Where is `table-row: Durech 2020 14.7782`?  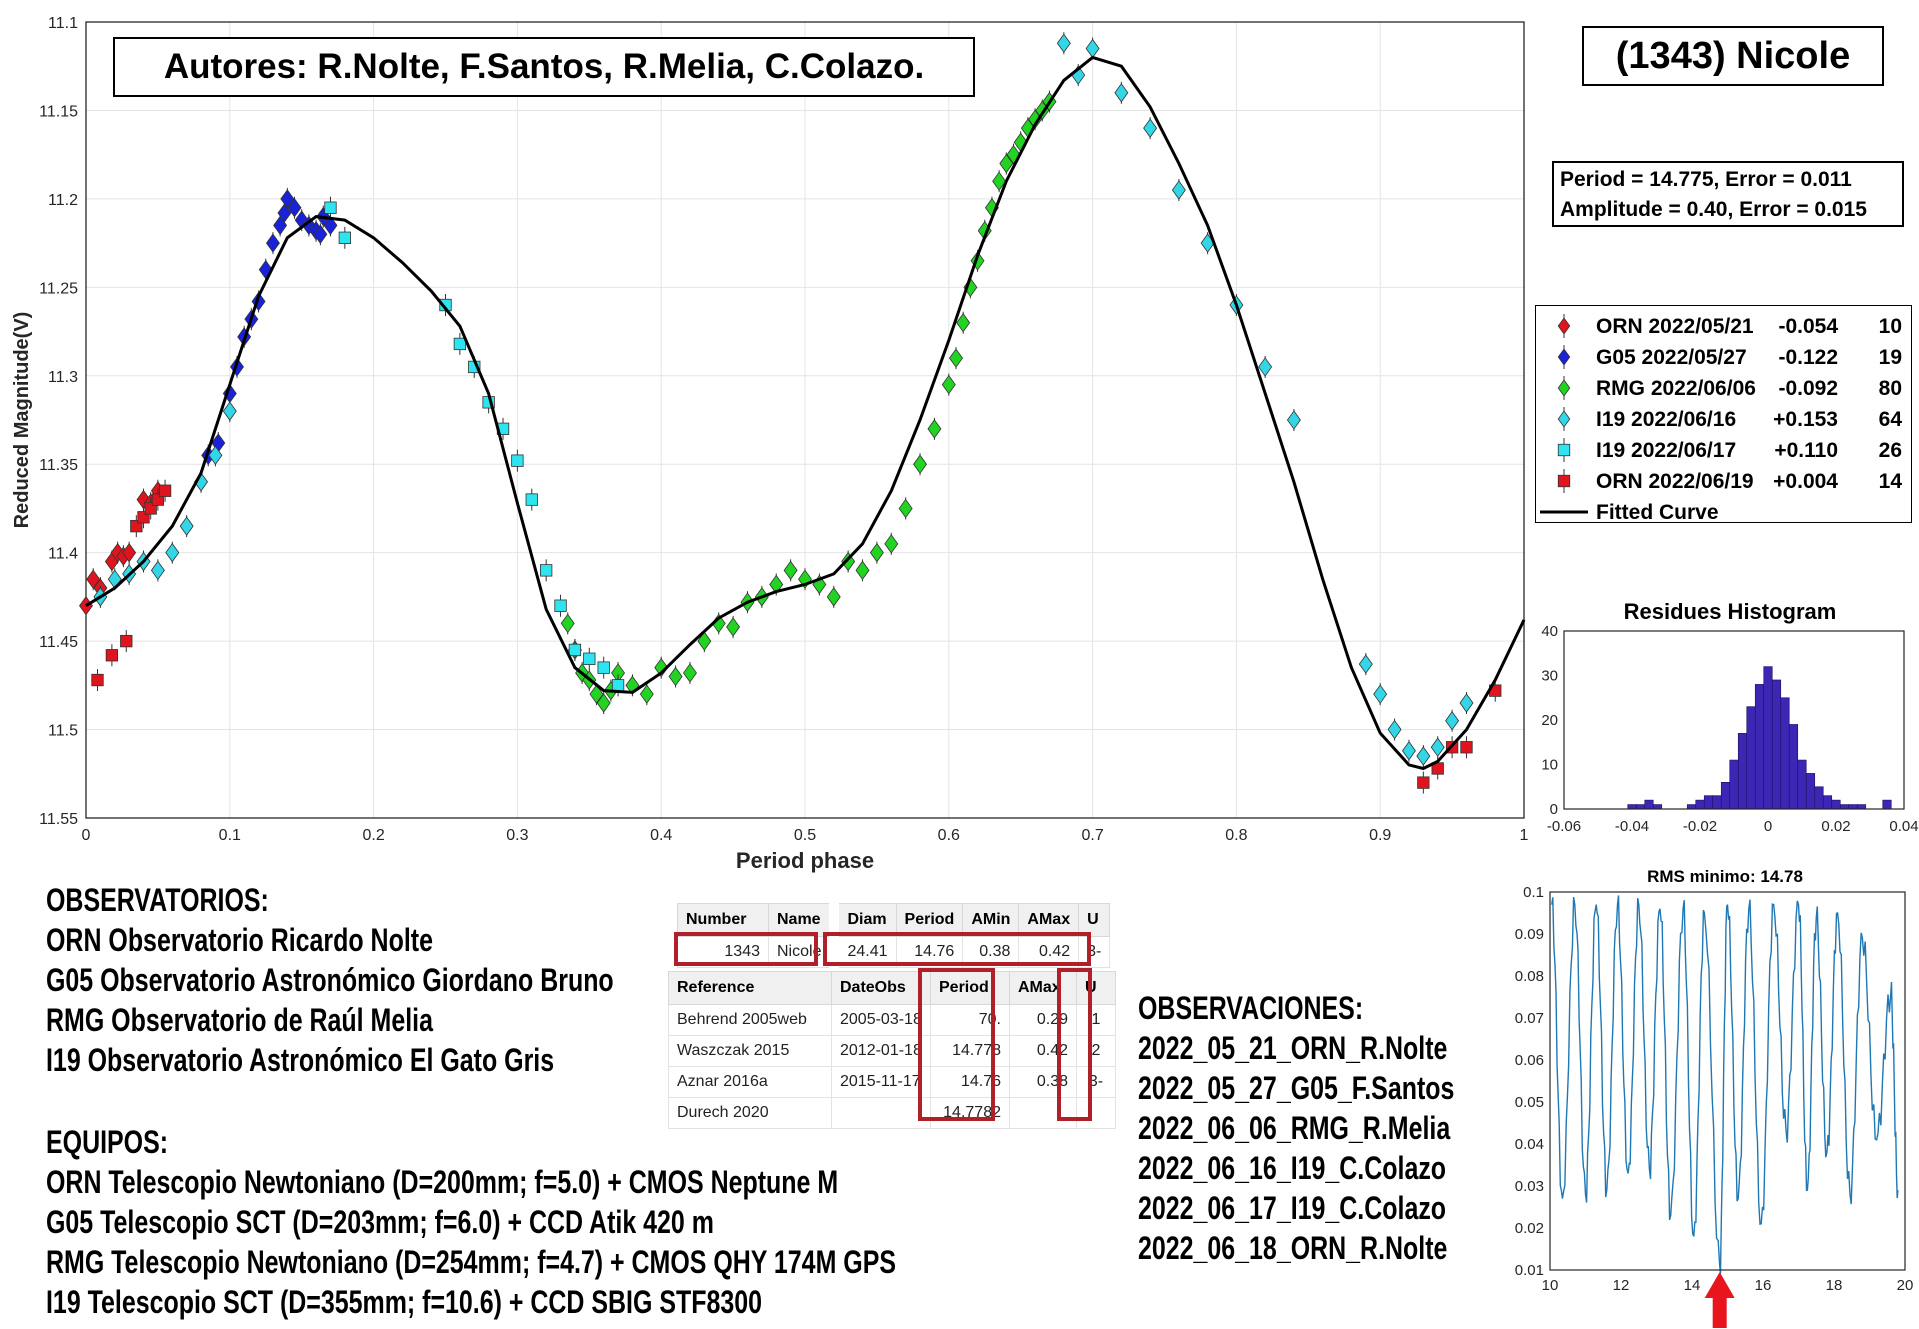
table-row: Durech 2020 14.7782 is located at coordinates (892, 1113).